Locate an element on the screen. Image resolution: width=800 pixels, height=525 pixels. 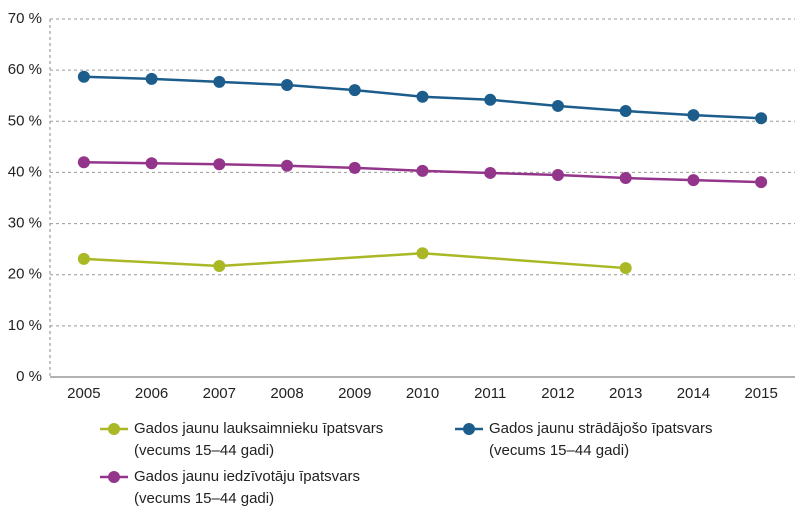
x-tick-label: 2006 is located at coordinates (151, 393).